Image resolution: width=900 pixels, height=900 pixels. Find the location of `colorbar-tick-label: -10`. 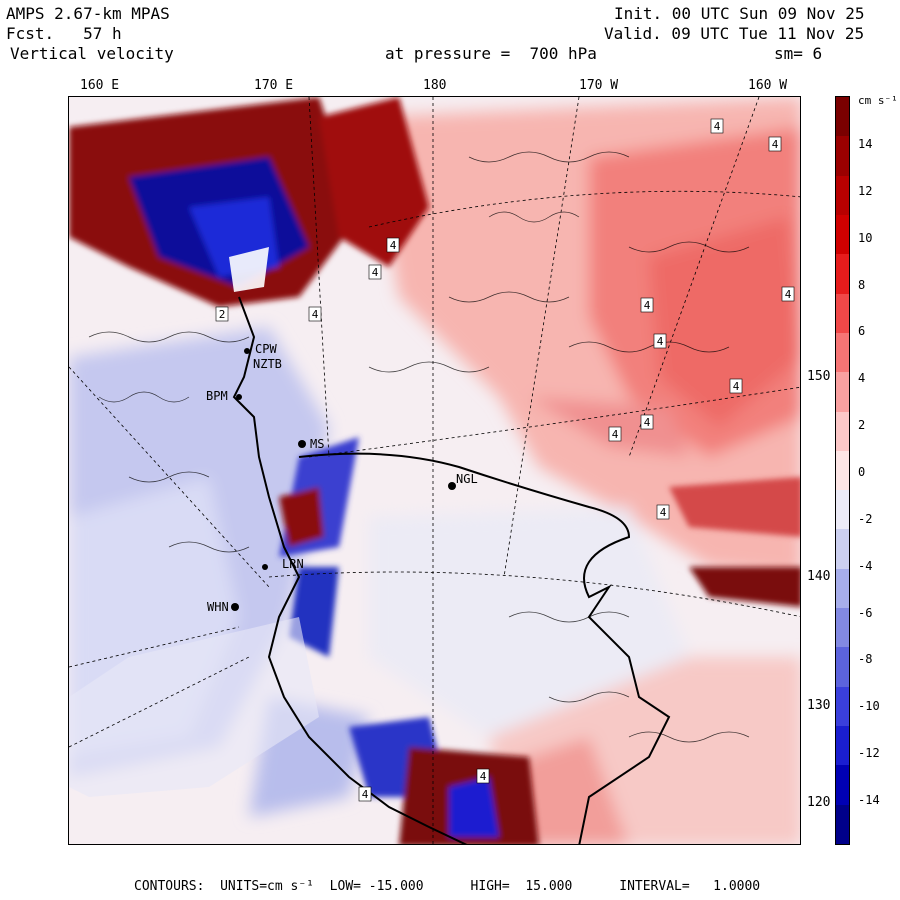

colorbar-tick-label: -10 is located at coordinates (869, 706).